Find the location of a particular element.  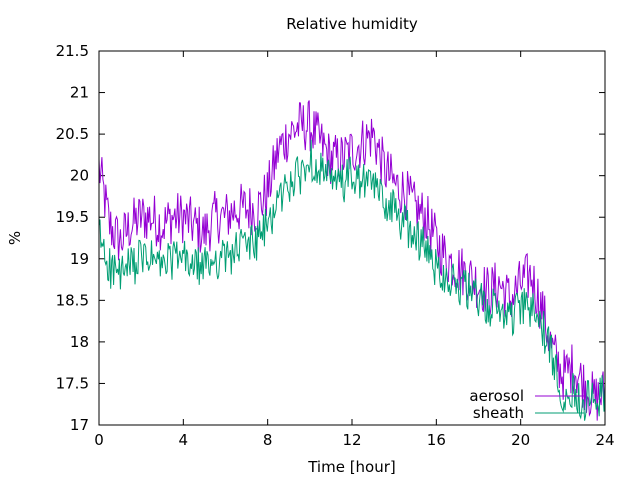

x-tick-label: 16 is located at coordinates (436, 440).